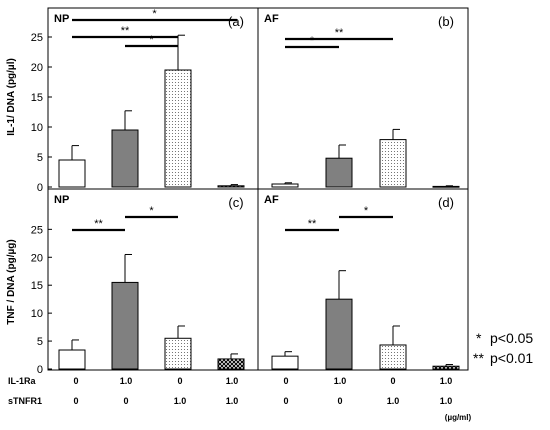 This screenshot has height=430, width=550. What do you see at coordinates (236, 21) in the screenshot?
I see `panel-a-letter: (a)` at bounding box center [236, 21].